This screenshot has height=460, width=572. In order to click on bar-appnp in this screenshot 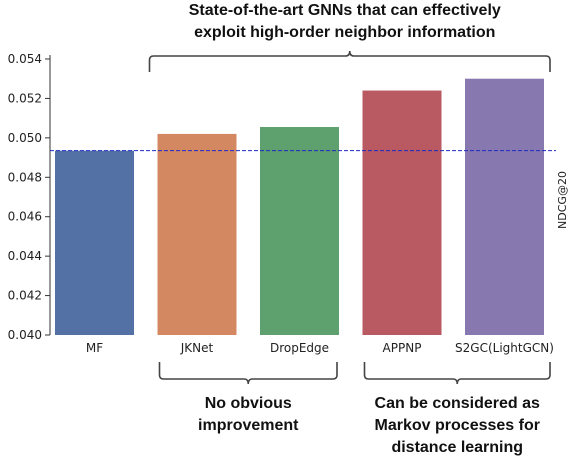, I will do `click(402, 213)`.